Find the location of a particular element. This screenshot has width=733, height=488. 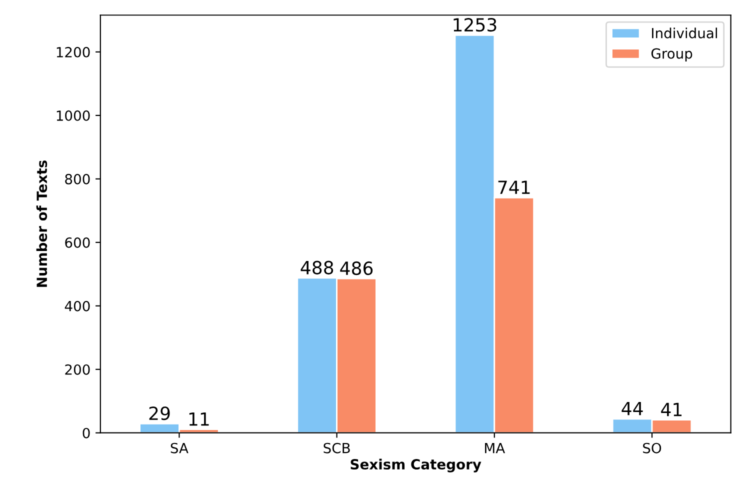

x-tick-label: SA is located at coordinates (179, 448).